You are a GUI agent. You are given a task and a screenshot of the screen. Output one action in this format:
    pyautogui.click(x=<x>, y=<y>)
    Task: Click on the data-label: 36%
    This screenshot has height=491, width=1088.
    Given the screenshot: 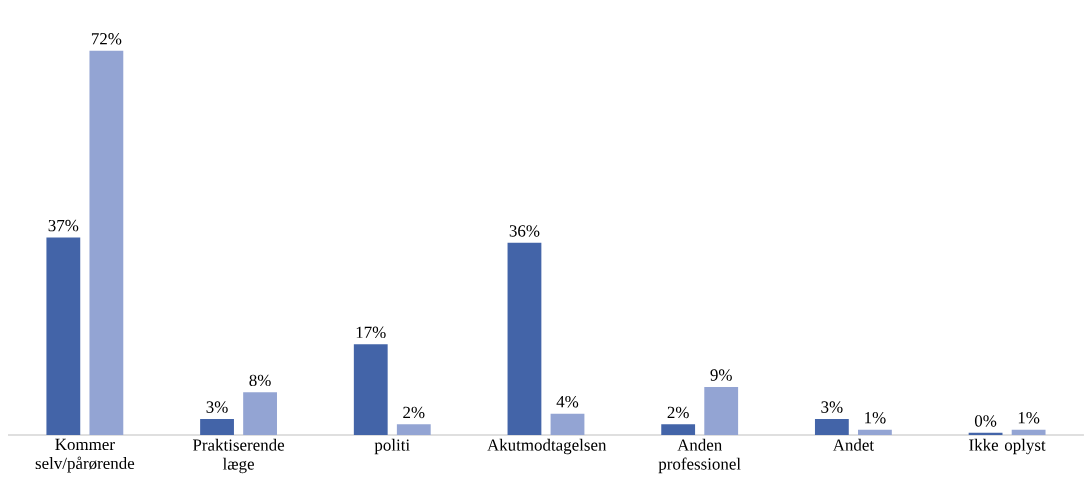 What is the action you would take?
    pyautogui.click(x=524, y=231)
    